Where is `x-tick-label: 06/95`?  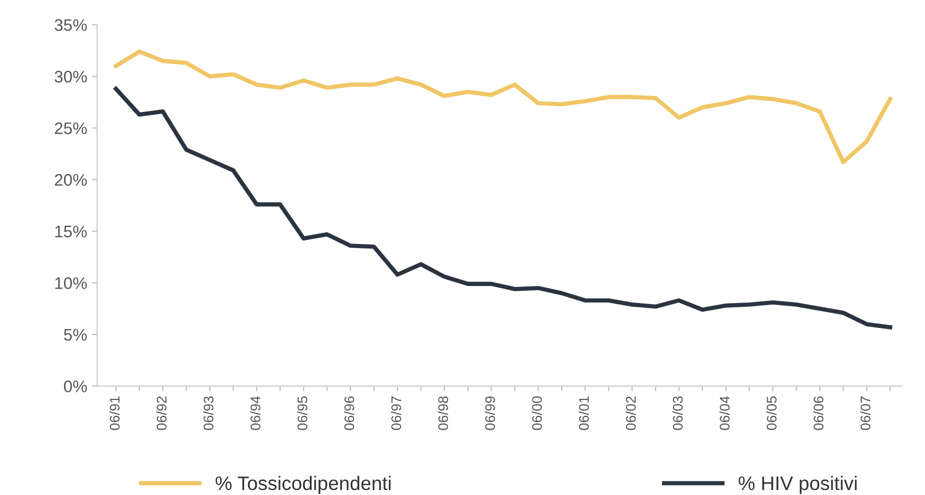 x-tick-label: 06/95 is located at coordinates (302, 413).